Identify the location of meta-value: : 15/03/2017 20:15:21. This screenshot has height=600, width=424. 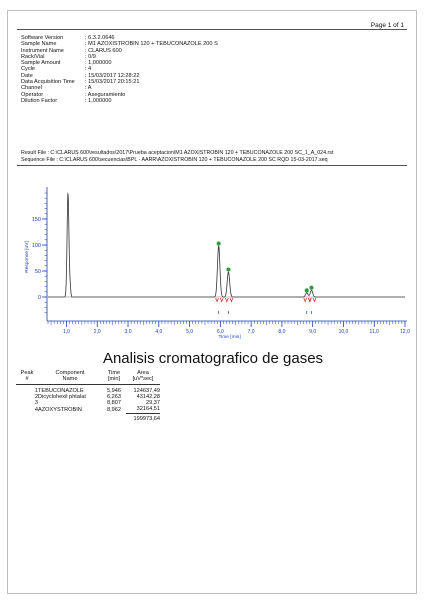
(112, 82).